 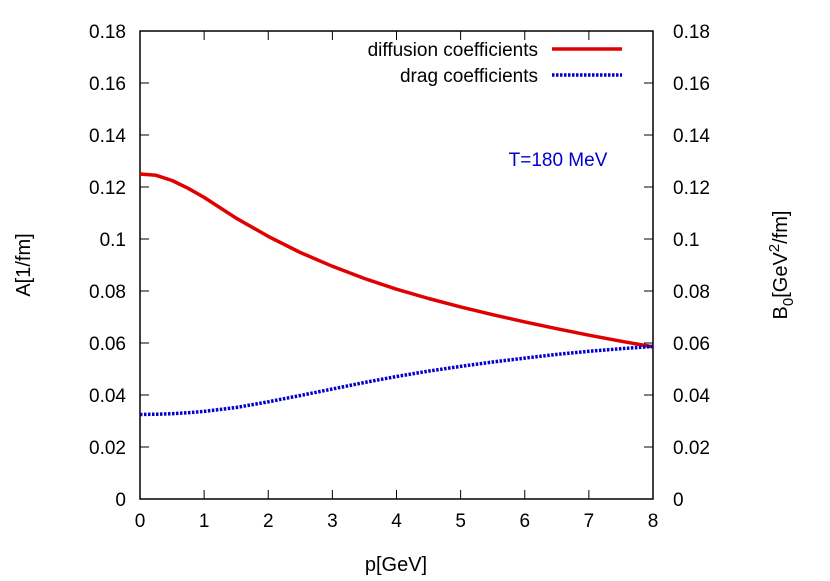 I want to click on series-line-drag, so click(x=396, y=380).